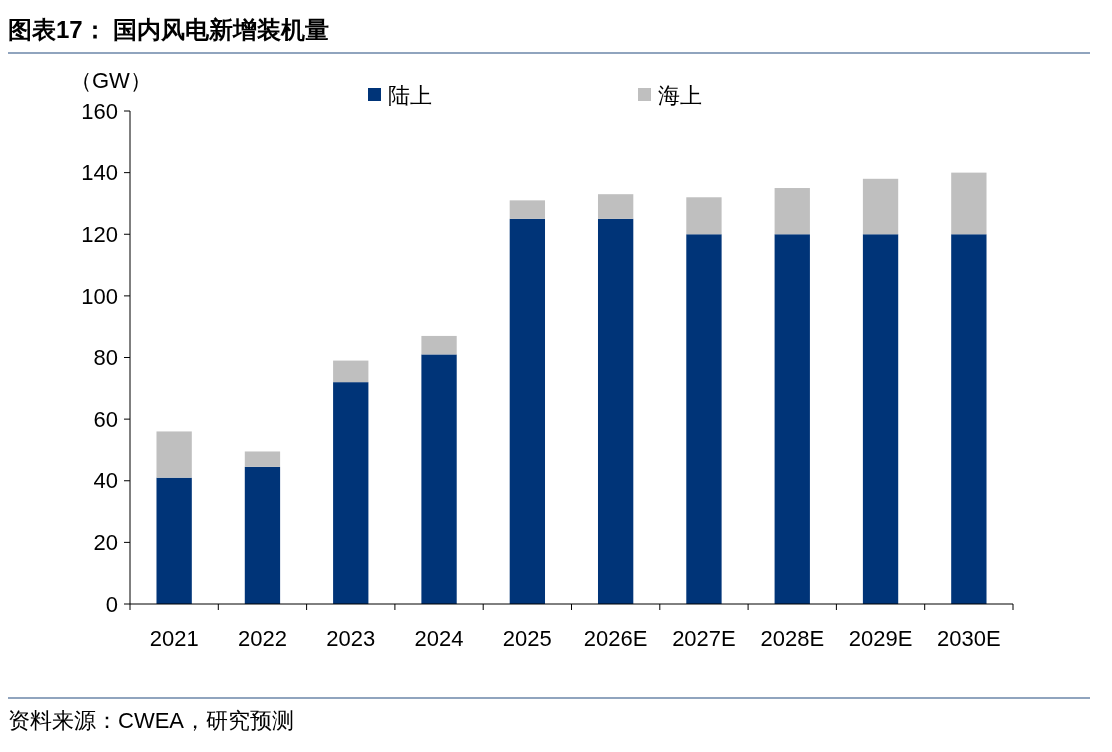 This screenshot has height=752, width=1112. What do you see at coordinates (880, 638) in the screenshot?
I see `x-tick-label: 2029E` at bounding box center [880, 638].